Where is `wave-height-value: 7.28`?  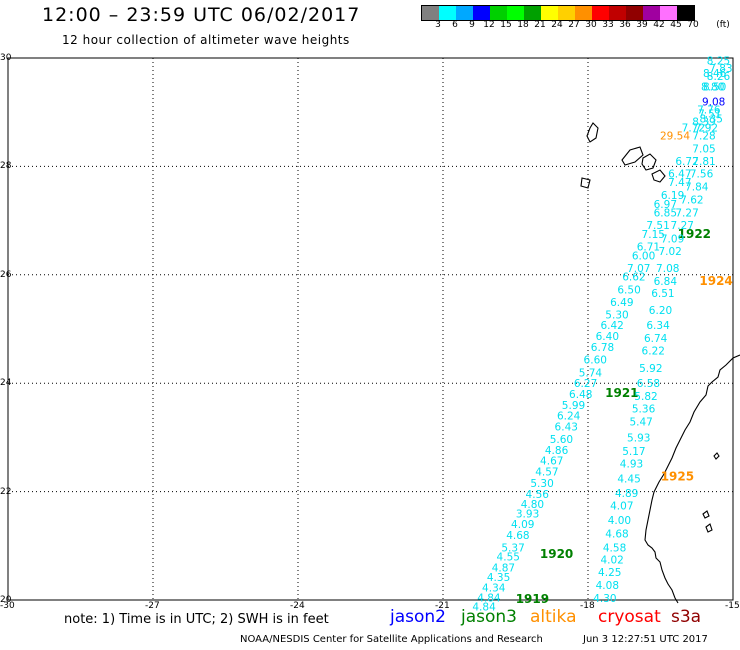
wave-height-value: 7.28 is located at coordinates (703, 137).